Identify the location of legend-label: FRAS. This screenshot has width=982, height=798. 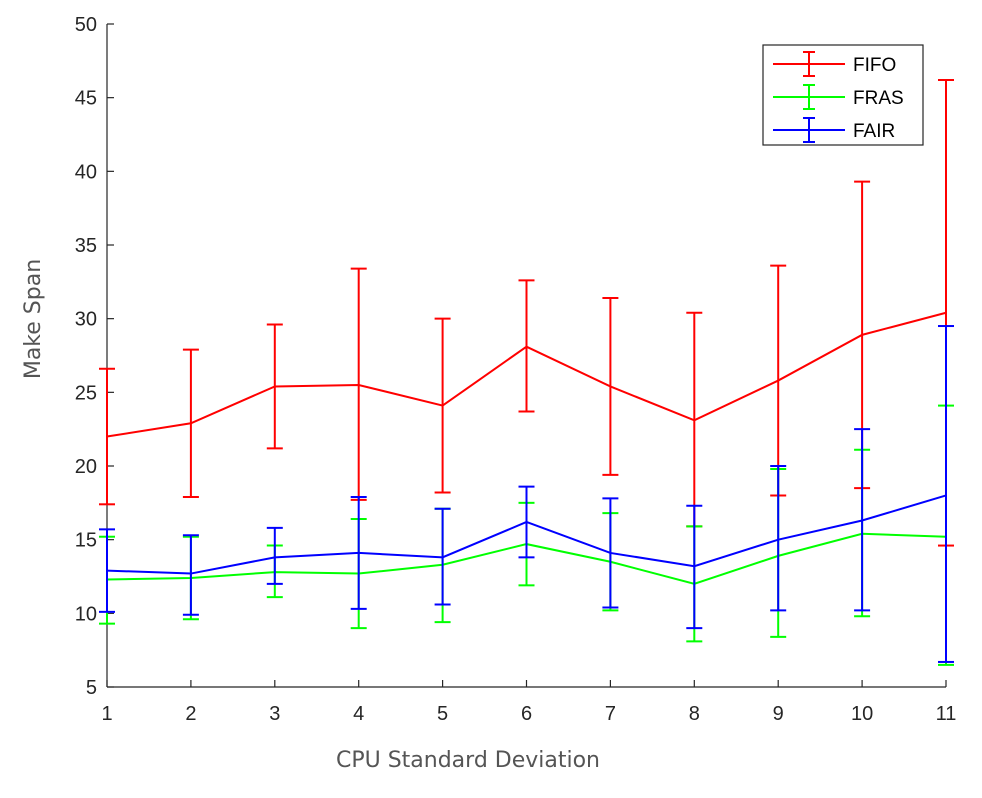
(878, 98).